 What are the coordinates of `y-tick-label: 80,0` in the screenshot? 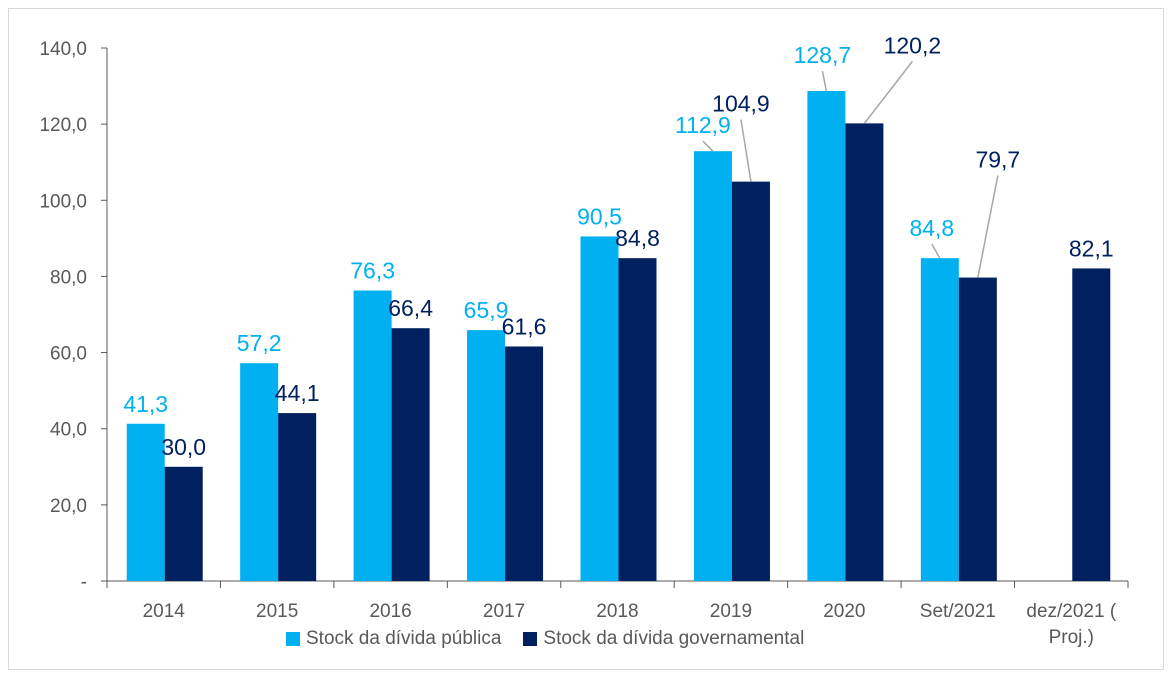 It's located at (68, 277).